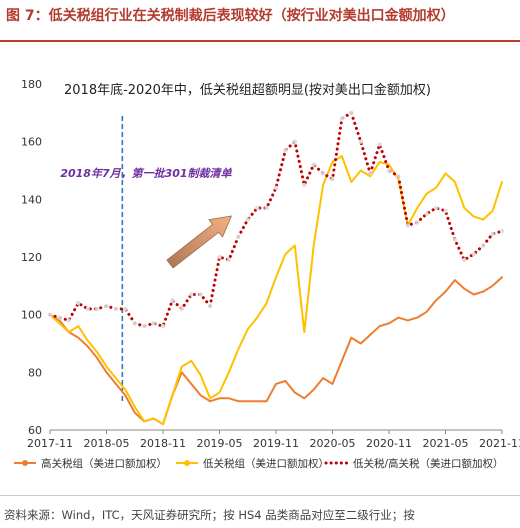 The width and height of the screenshot is (520, 528). I want to click on y-tick-label: 140, so click(31, 199).